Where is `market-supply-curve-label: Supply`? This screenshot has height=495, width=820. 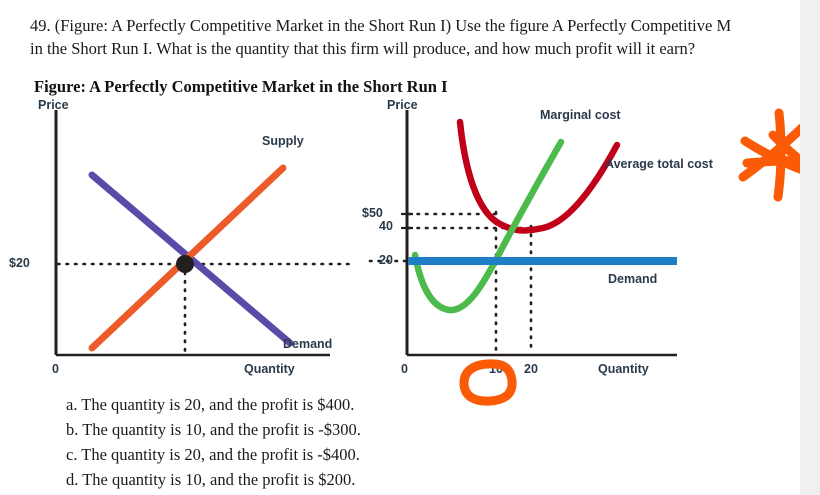
market-supply-curve-label: Supply is located at coordinates (283, 141).